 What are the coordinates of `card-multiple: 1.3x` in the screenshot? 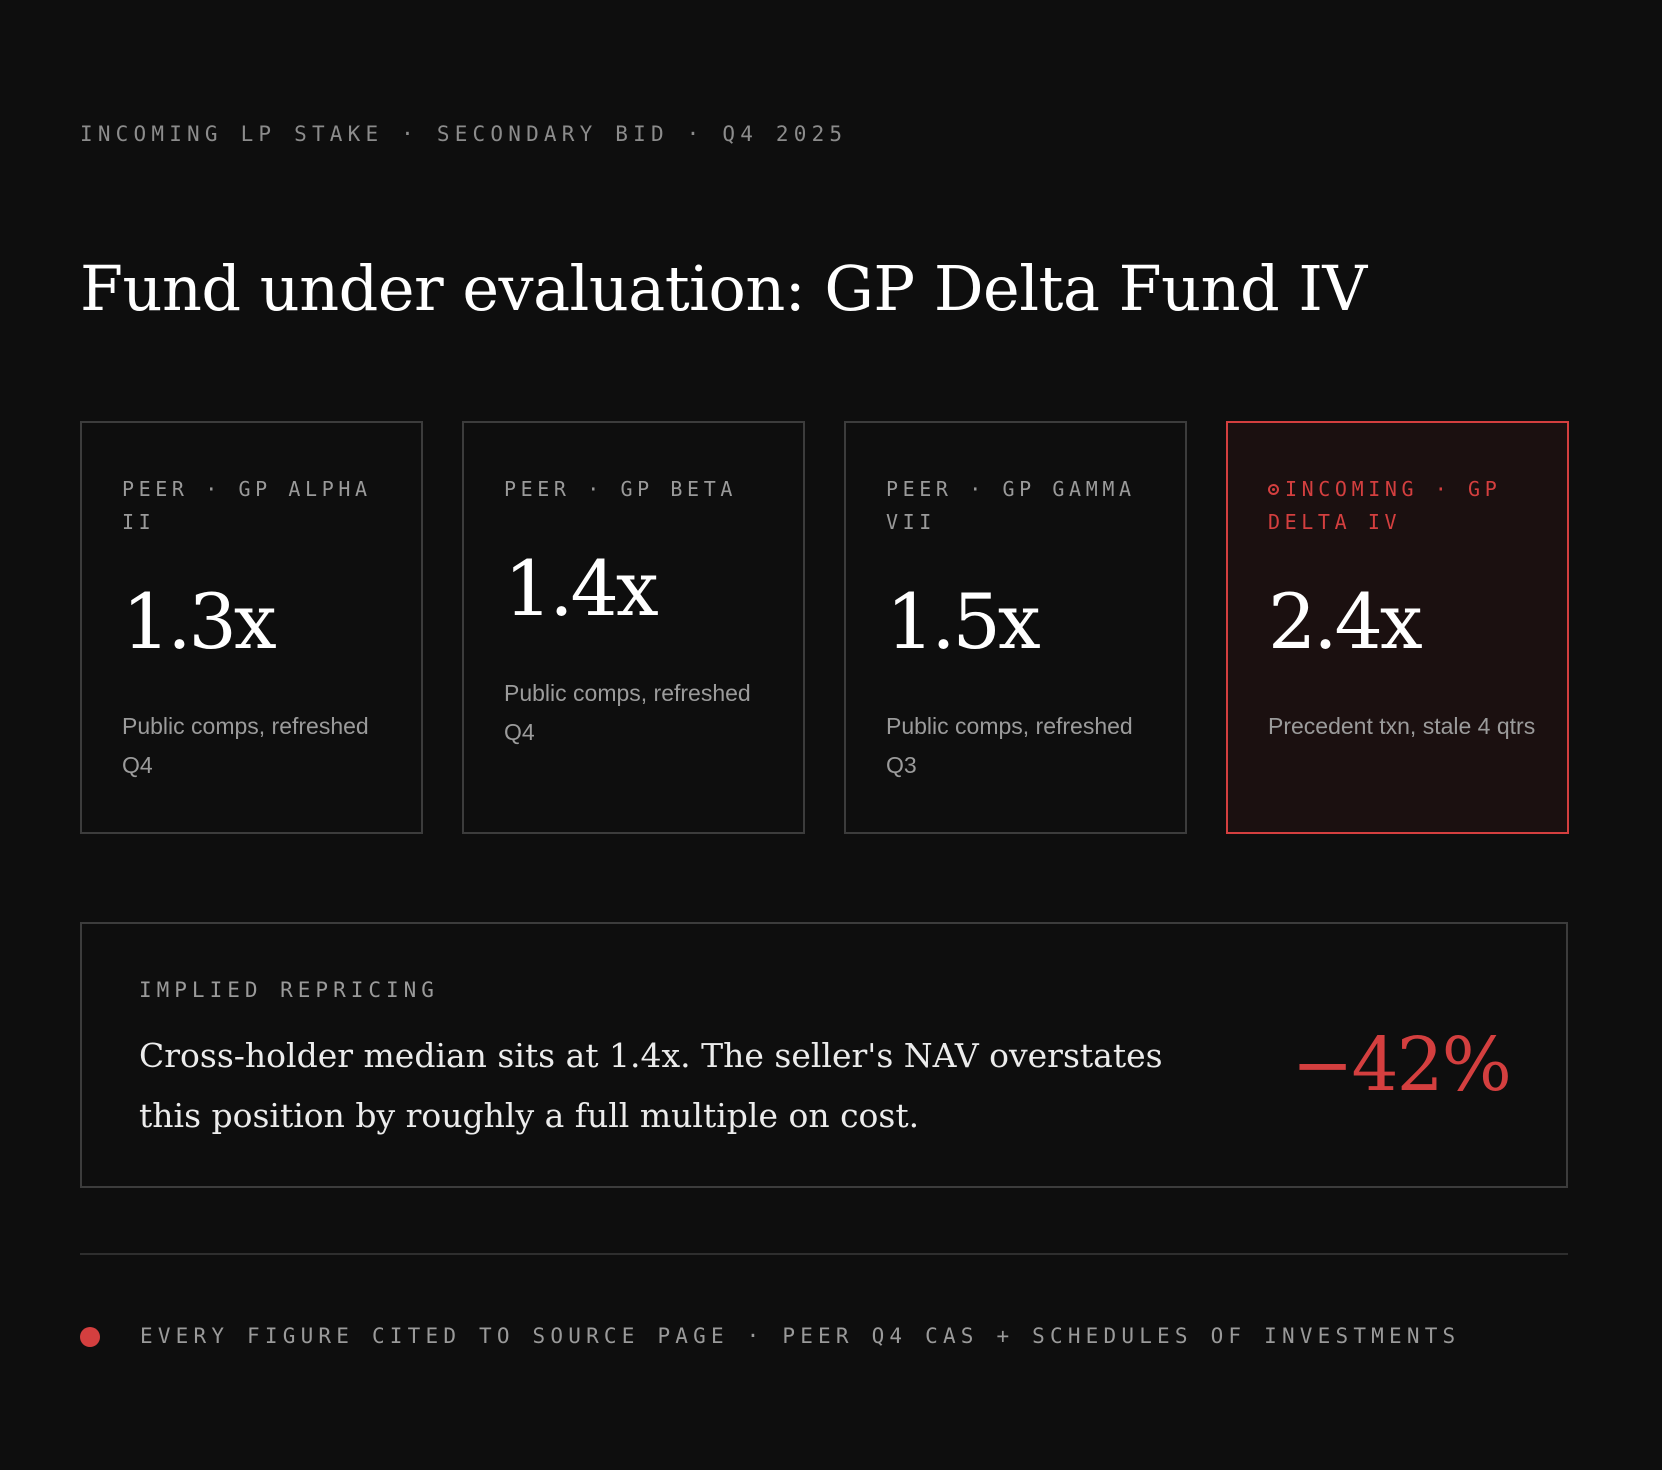 It's located at (199, 621).